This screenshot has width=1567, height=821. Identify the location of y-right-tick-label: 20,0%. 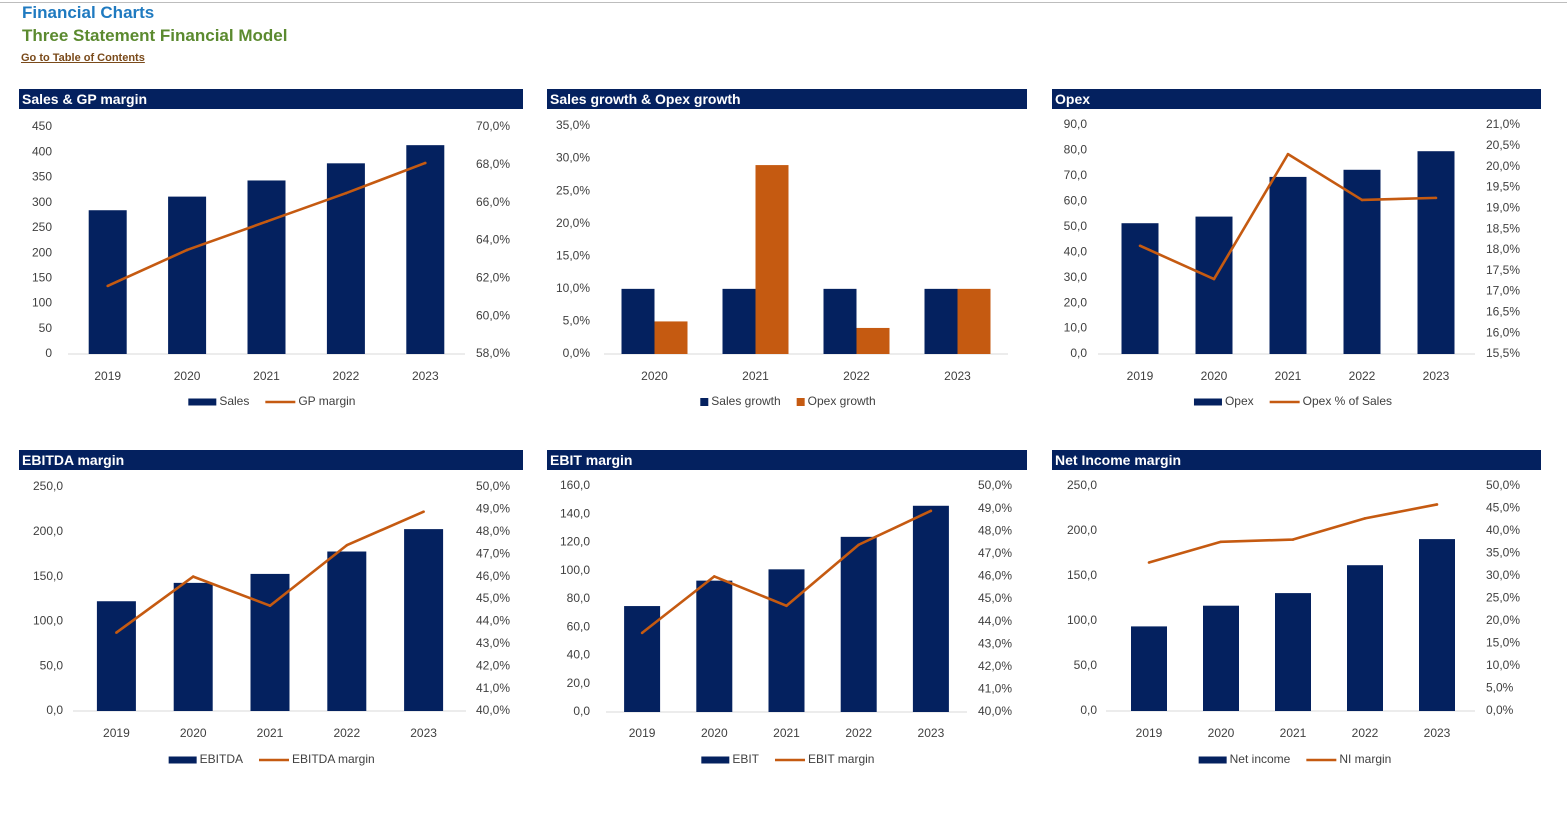
(1503, 620).